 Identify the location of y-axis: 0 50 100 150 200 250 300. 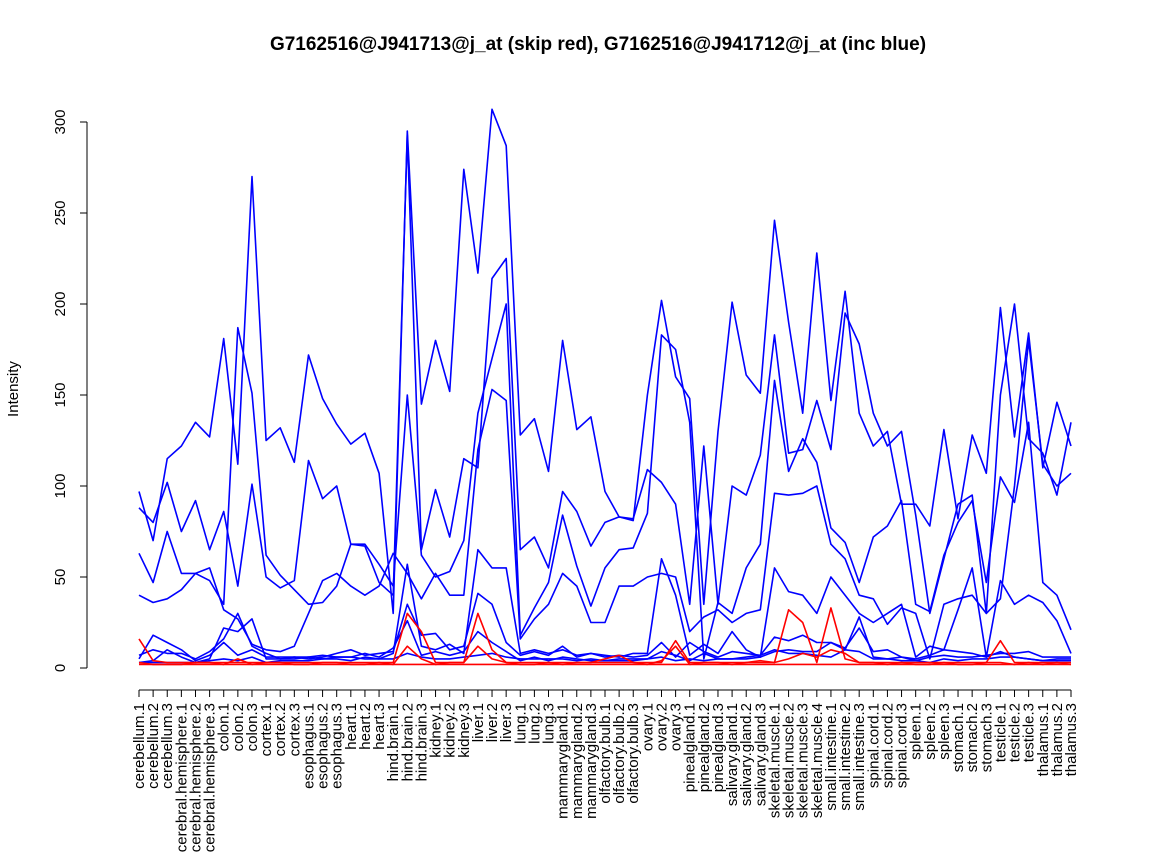
(70, 390).